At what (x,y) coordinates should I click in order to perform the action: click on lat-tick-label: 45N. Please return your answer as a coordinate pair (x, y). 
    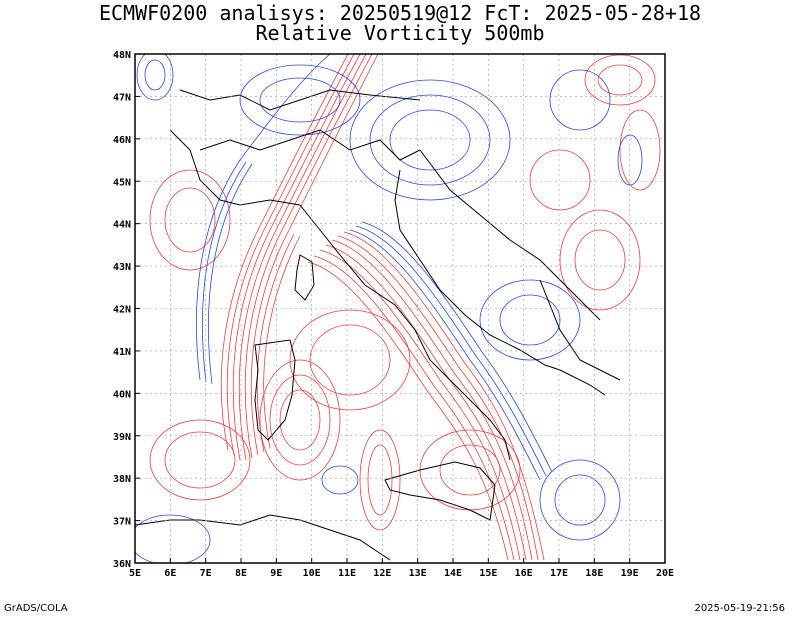
    Looking at the image, I should click on (122, 182).